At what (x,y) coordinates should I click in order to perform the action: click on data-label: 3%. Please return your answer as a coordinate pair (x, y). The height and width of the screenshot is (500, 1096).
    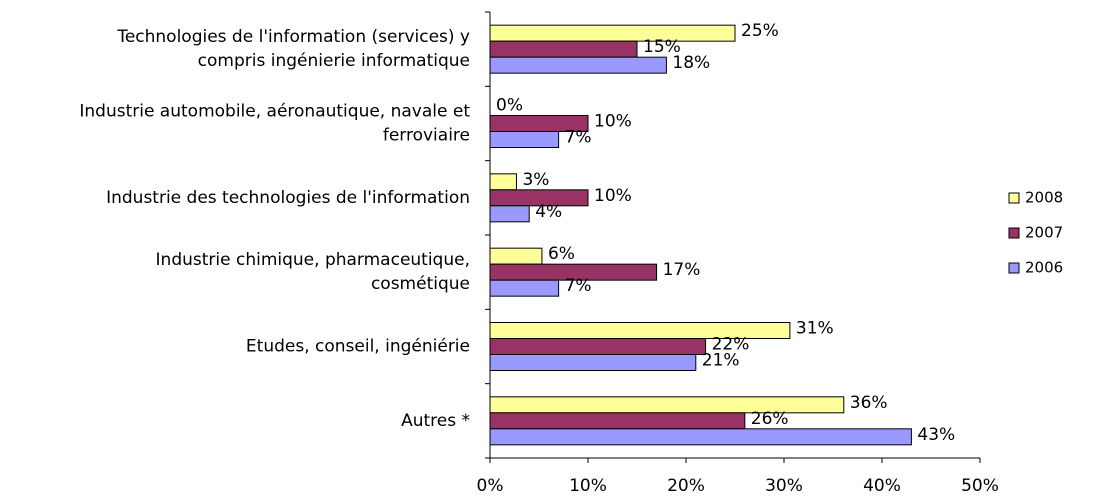
    Looking at the image, I should click on (535, 180).